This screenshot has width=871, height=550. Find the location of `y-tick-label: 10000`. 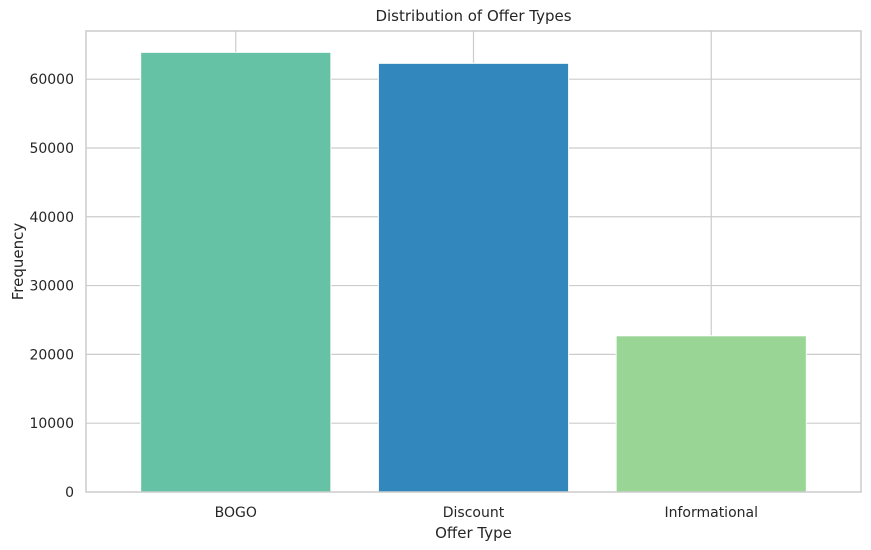

y-tick-label: 10000 is located at coordinates (51, 424).